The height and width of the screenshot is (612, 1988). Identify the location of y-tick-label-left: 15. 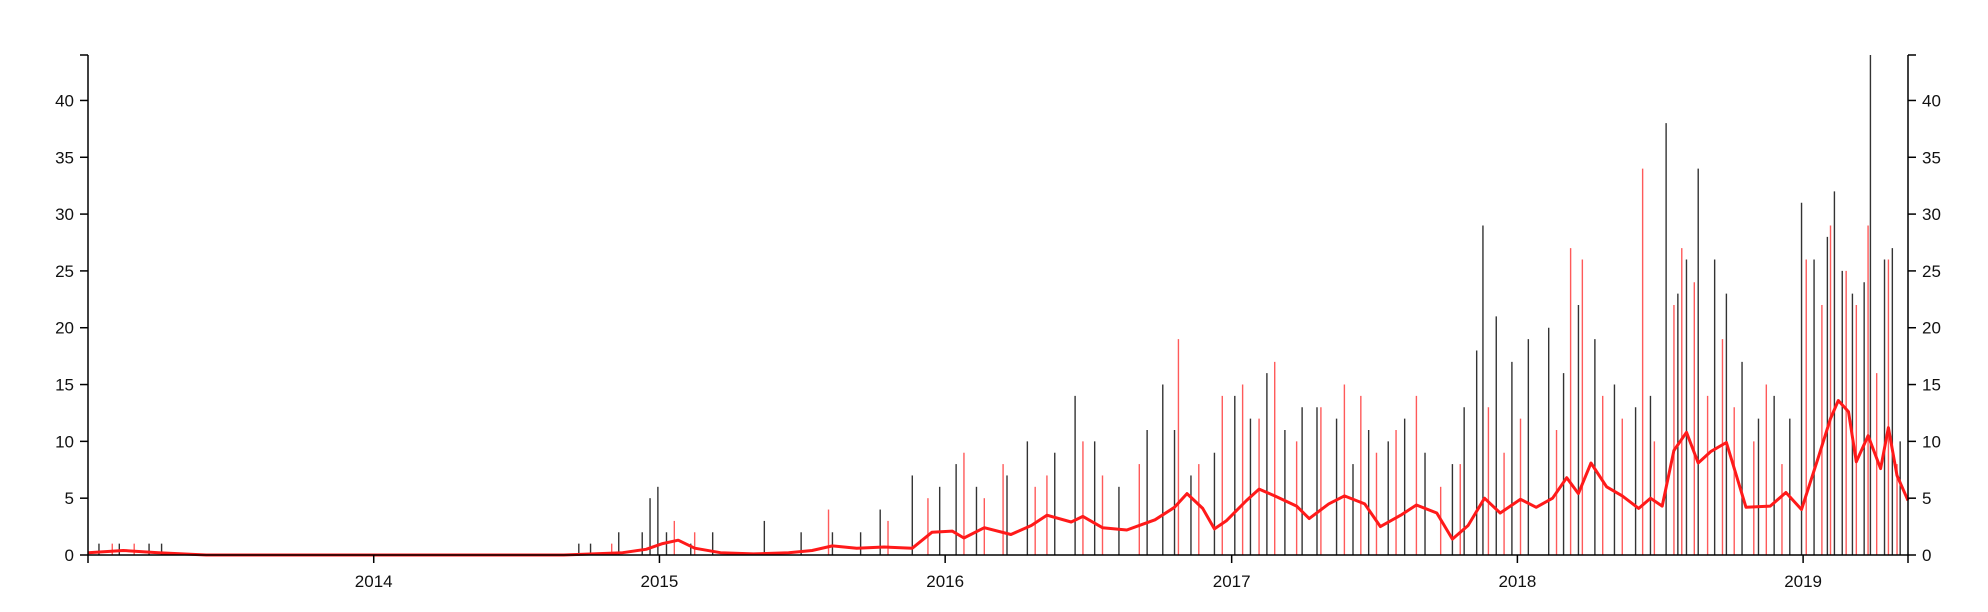
(64, 385).